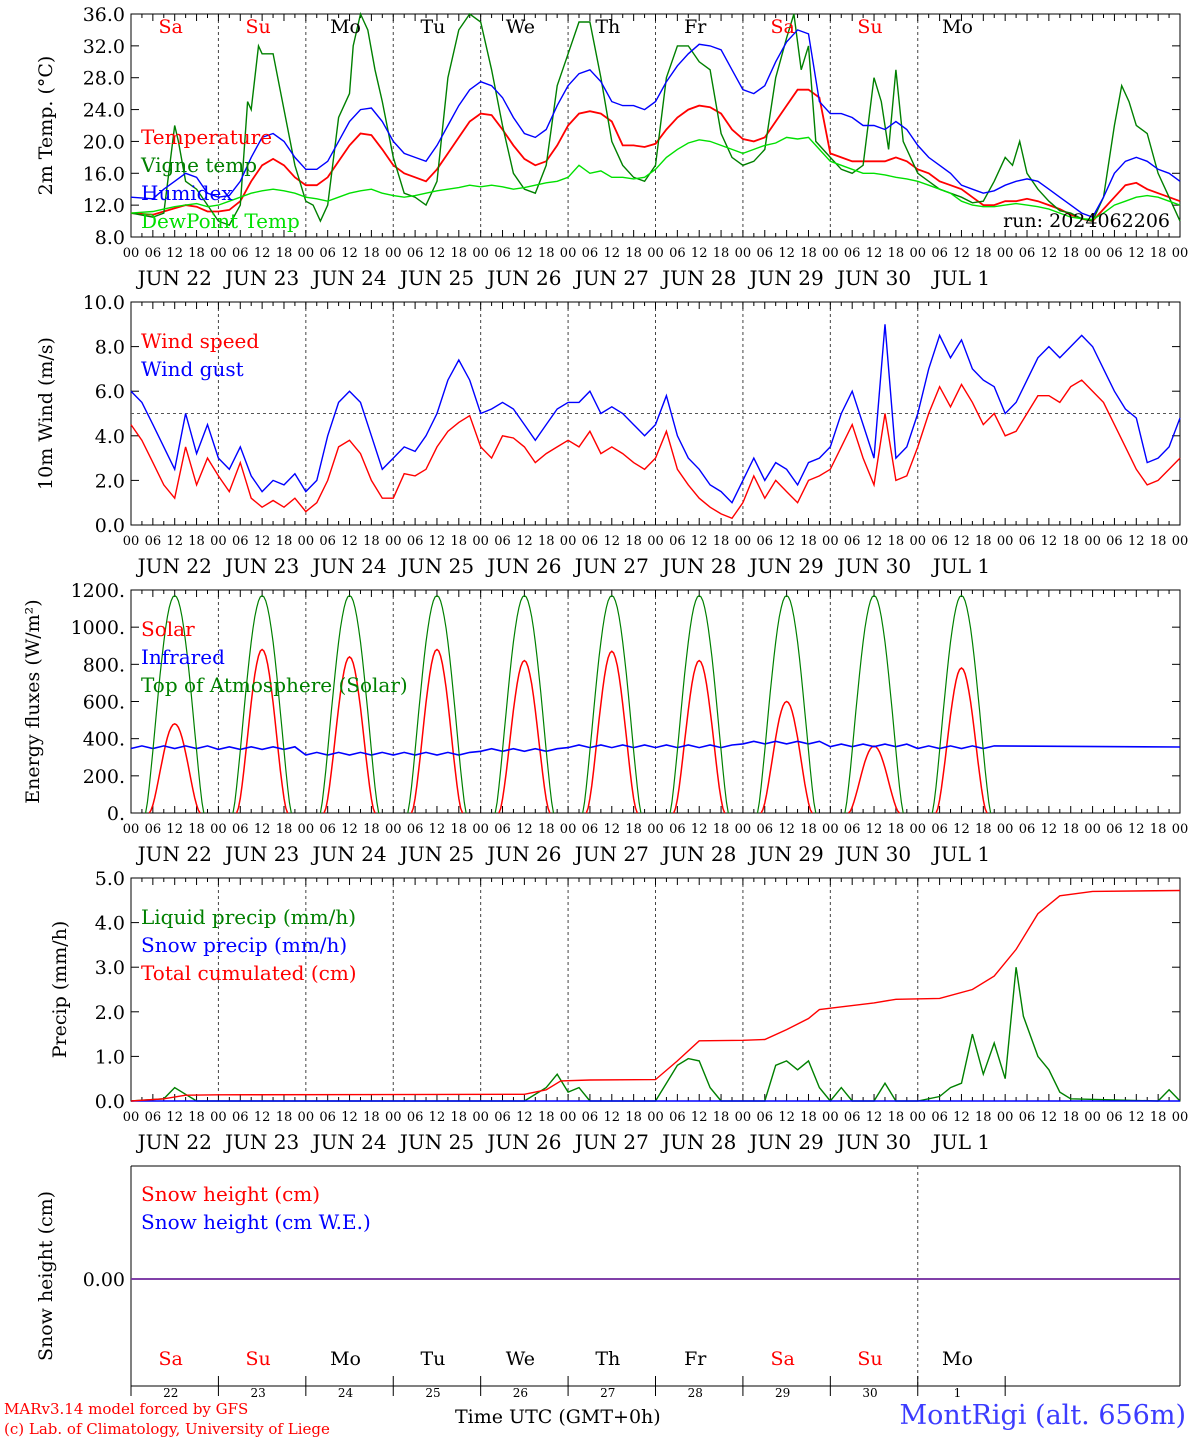  Describe the element at coordinates (110, 392) in the screenshot. I see `y-tick-label: 6.0` at that location.